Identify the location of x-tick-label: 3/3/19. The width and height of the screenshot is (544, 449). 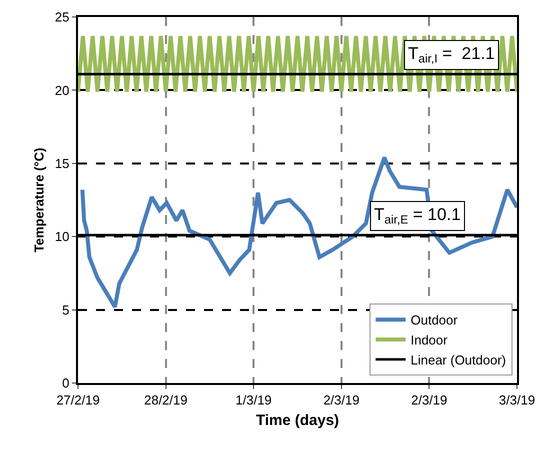
(517, 400).